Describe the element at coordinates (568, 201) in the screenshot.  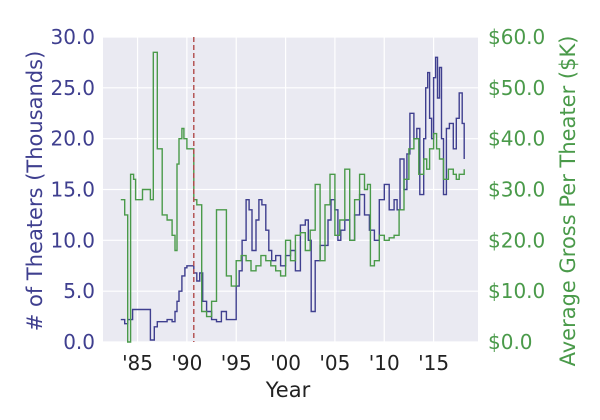
I see `right-y-axis-title: Average Gross Per Theater ($K)` at that location.